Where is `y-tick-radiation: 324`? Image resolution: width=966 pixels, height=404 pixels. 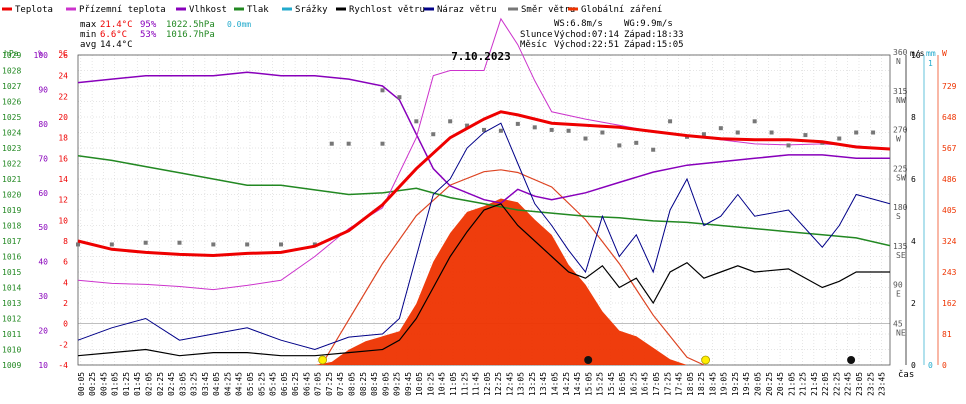
y-tick-radiation: 324 is located at coordinates (949, 241).